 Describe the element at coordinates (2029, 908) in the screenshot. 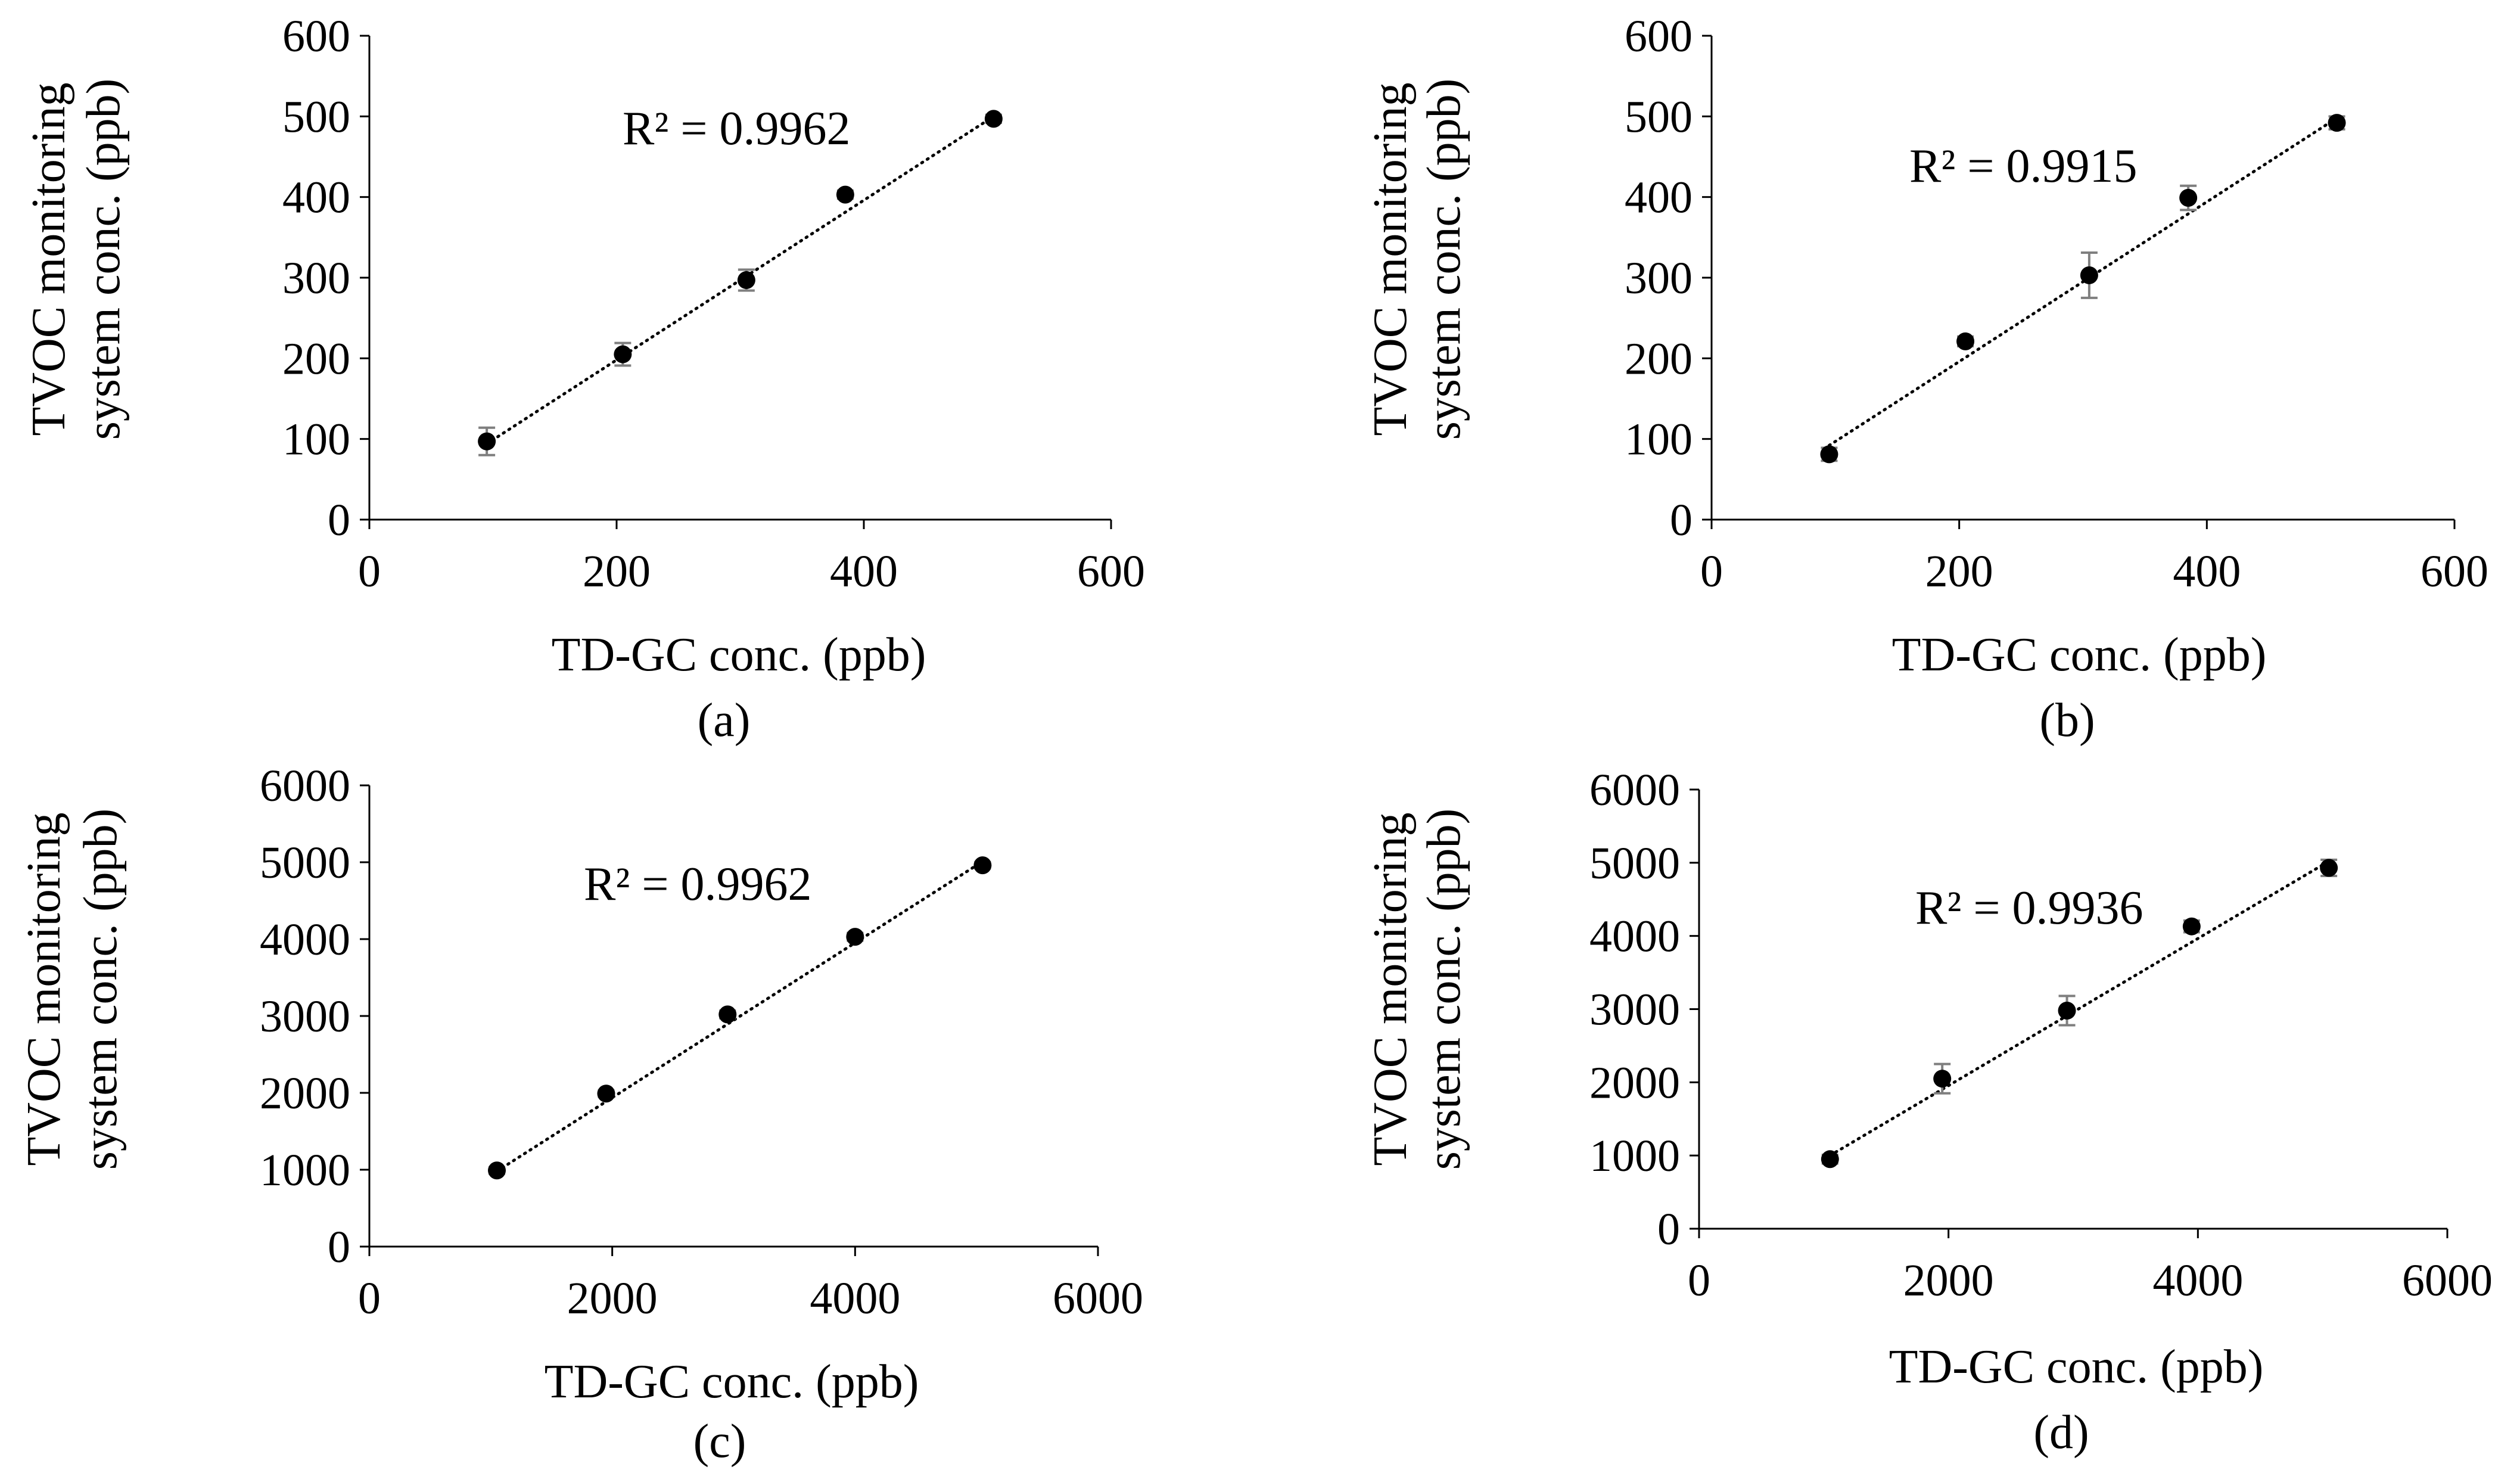

I see `r-squared-annotation: R² = 0.9936` at that location.